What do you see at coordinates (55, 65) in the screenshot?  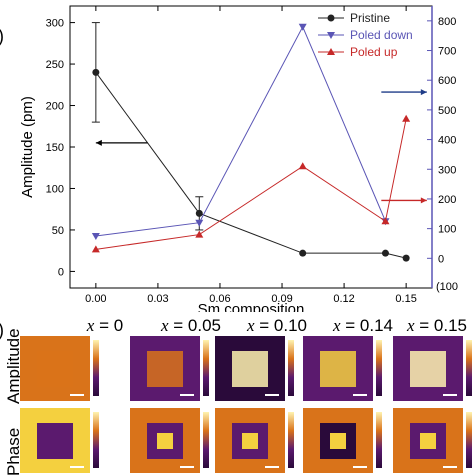 I see `y-left-tick-label: 250` at bounding box center [55, 65].